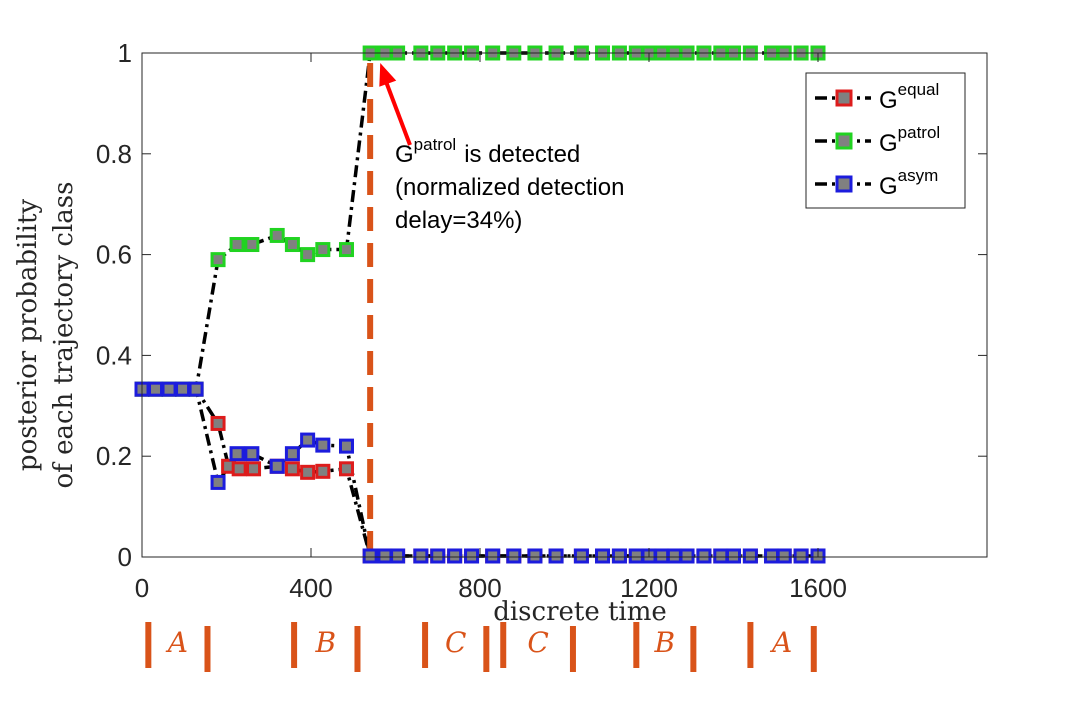  Describe the element at coordinates (909, 97) in the screenshot. I see `legend-entry-equal: Gequal` at that location.